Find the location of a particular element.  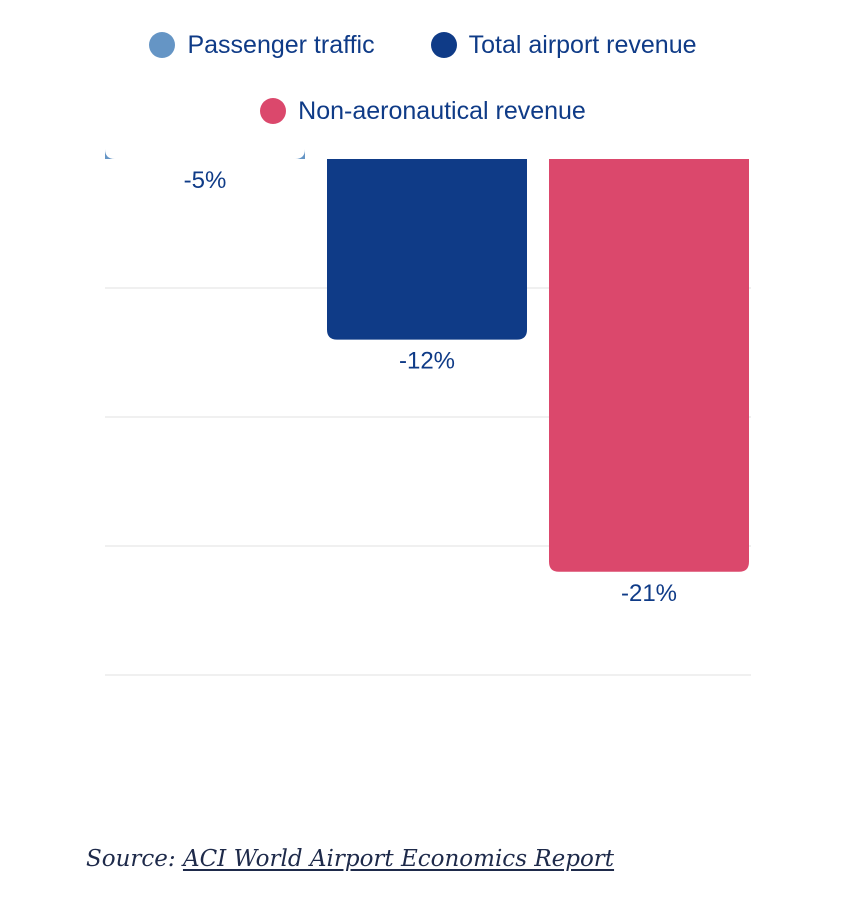

legend-row-bottom: Non-aeronautical revenue is located at coordinates (423, 111).